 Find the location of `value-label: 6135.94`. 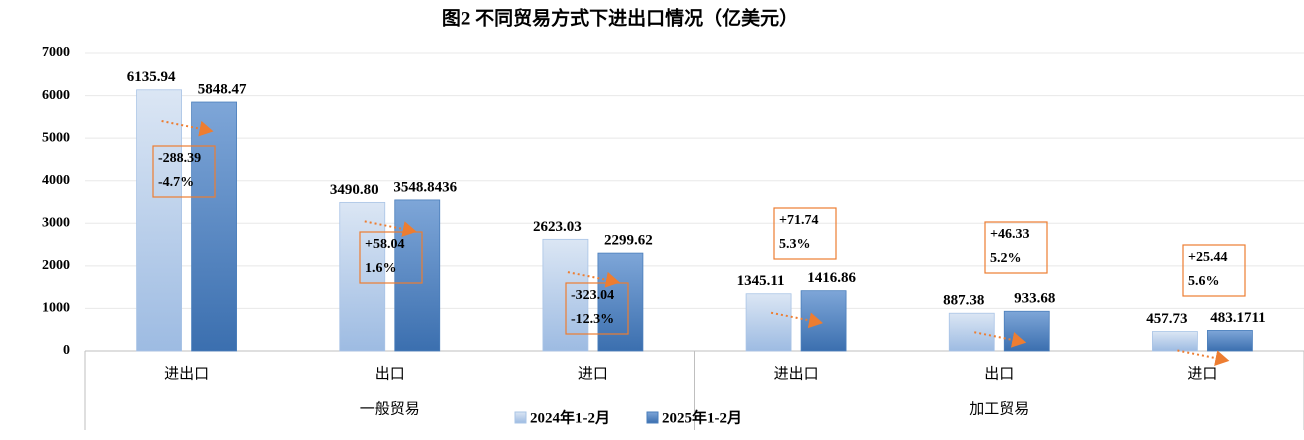

value-label: 6135.94 is located at coordinates (151, 77).